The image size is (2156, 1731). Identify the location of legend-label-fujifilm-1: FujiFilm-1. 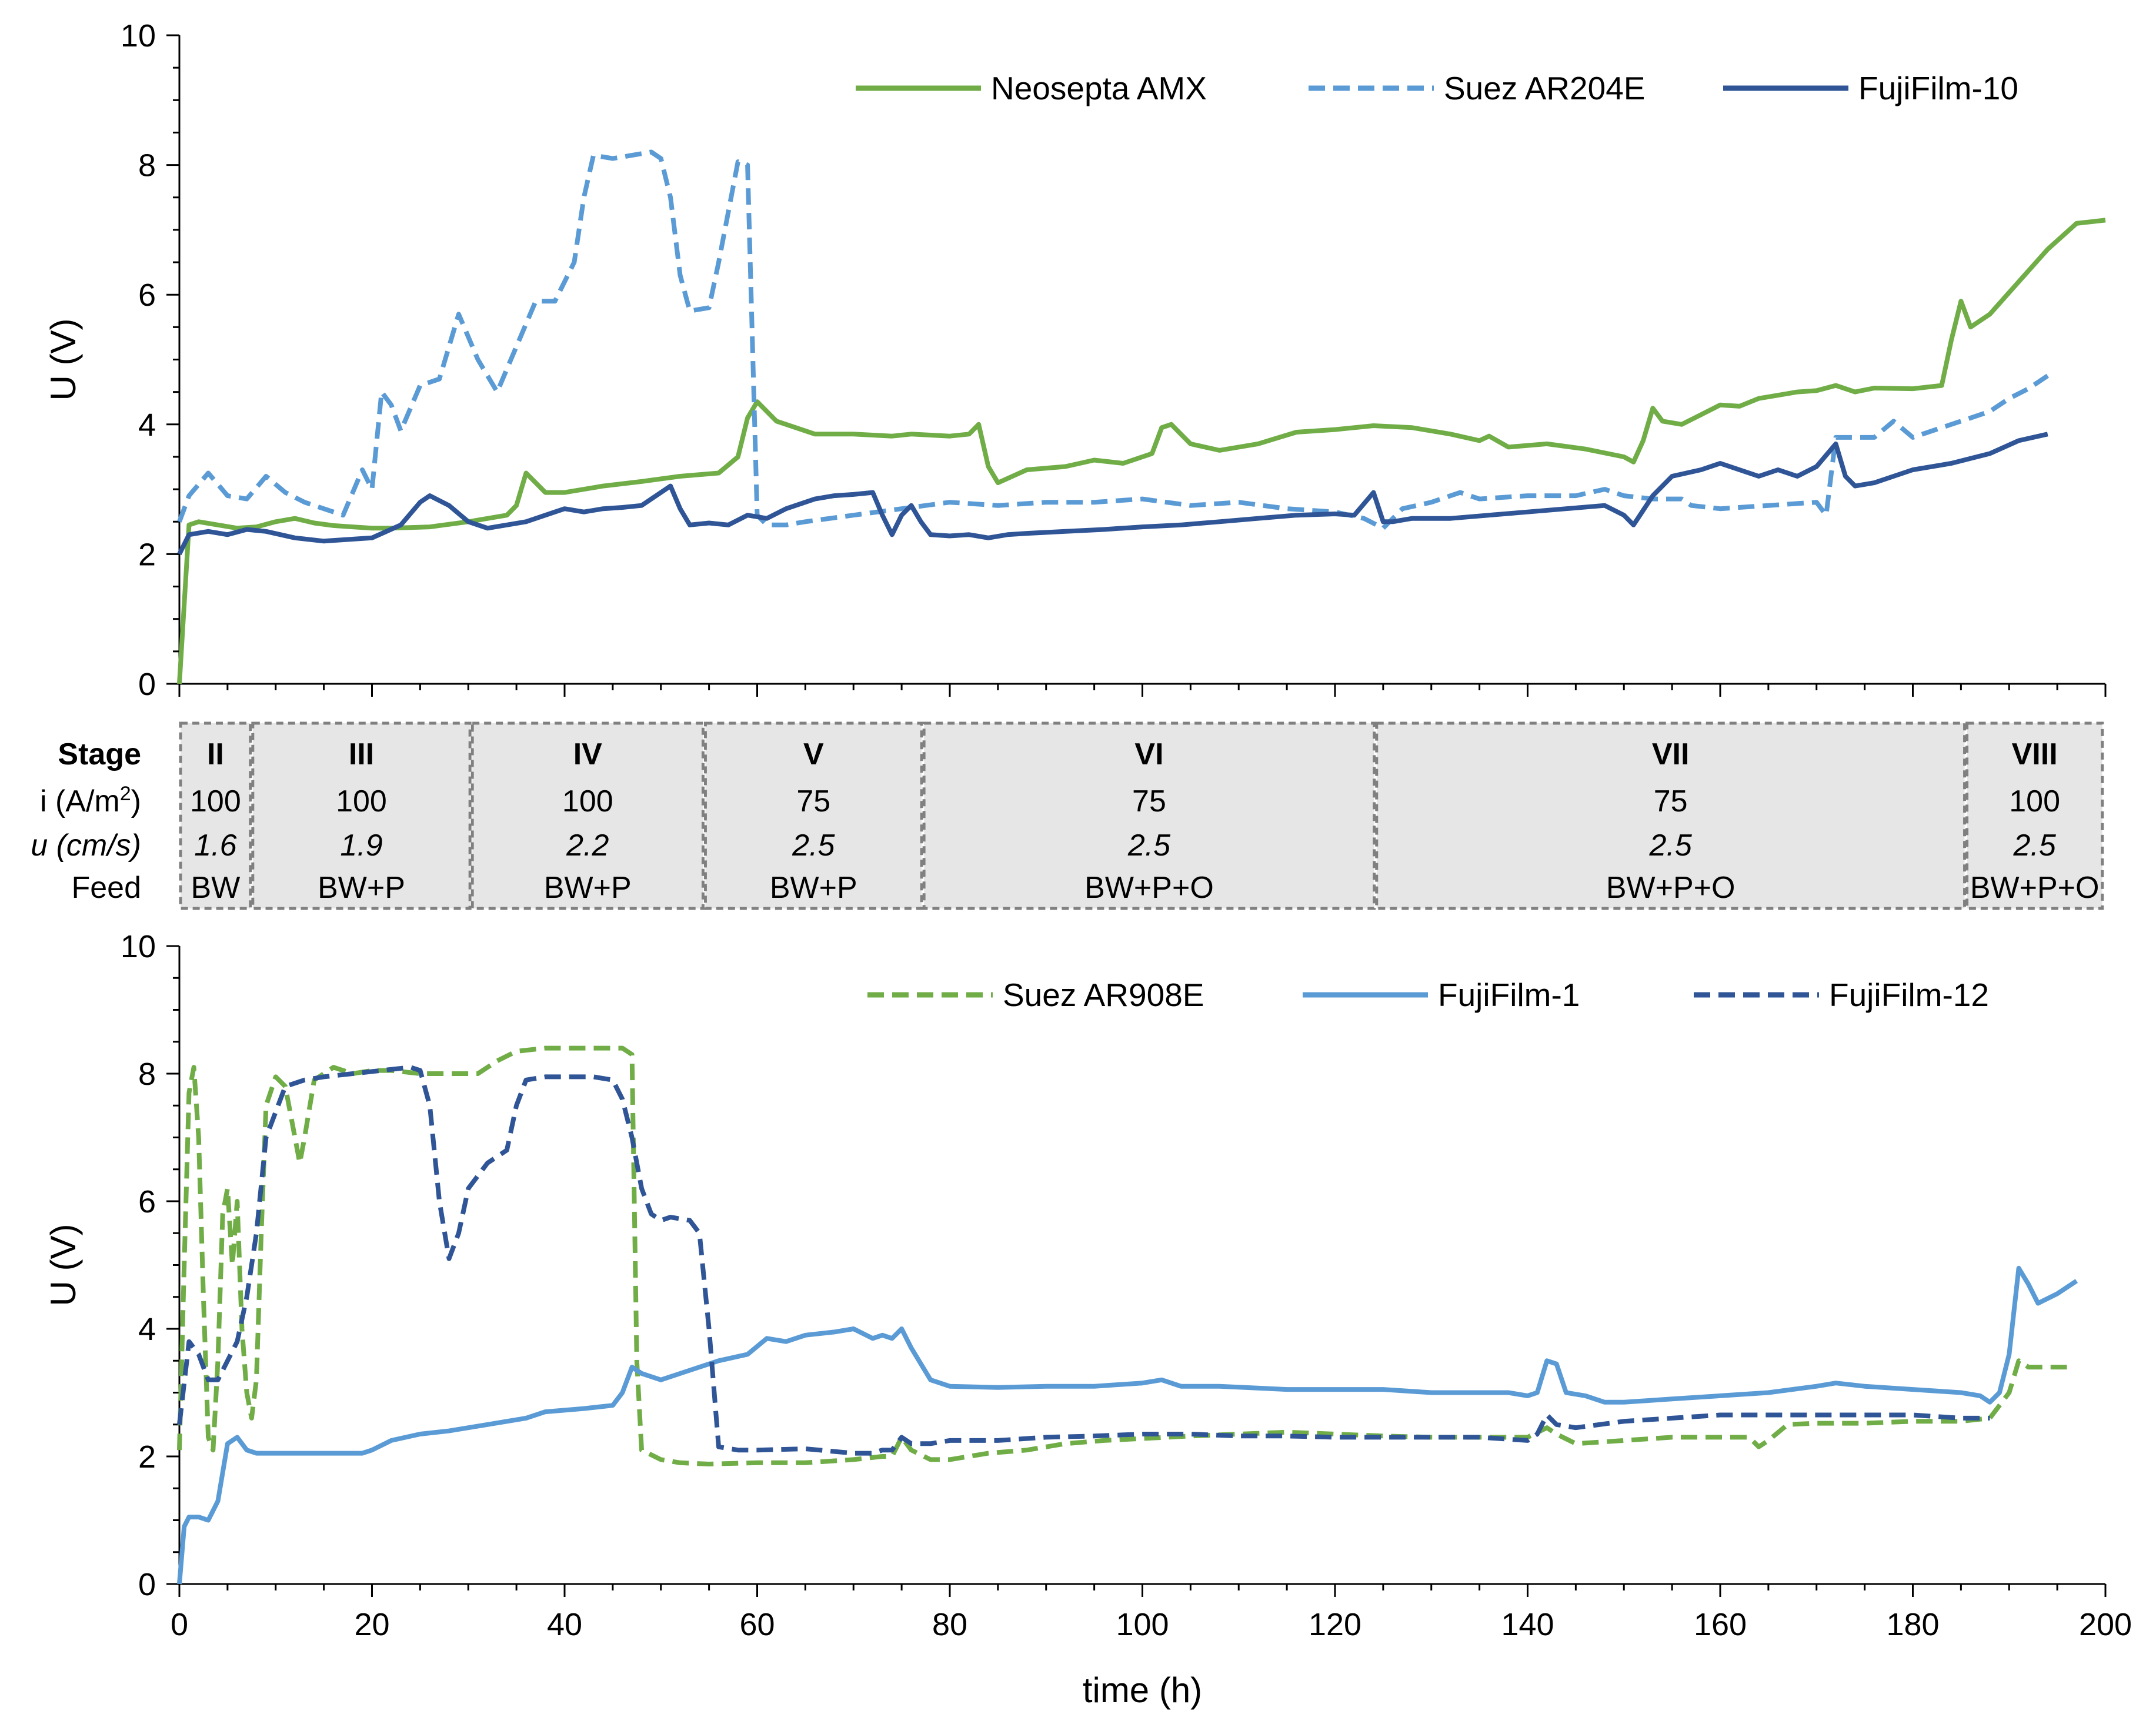
(1509, 995).